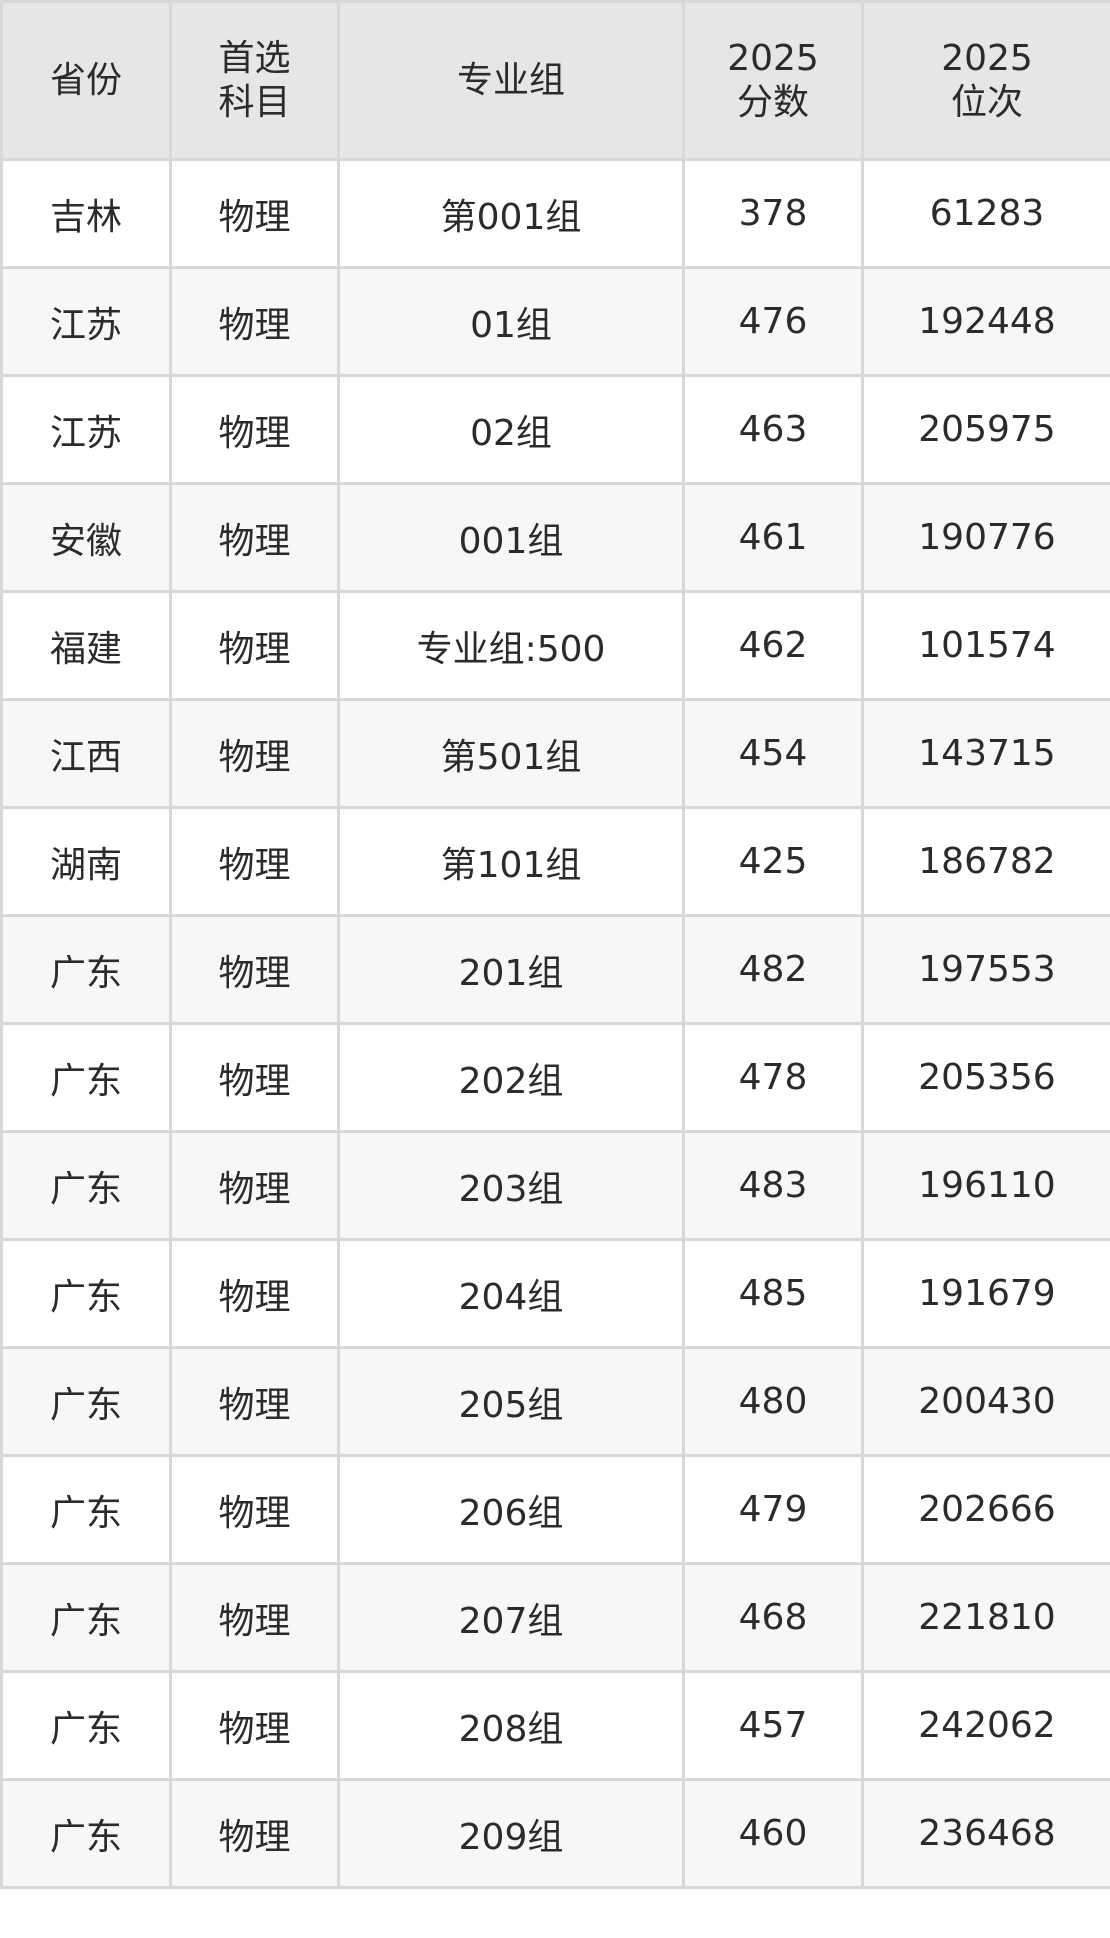  Describe the element at coordinates (985, 537) in the screenshot. I see `cell-rank: 190776` at that location.